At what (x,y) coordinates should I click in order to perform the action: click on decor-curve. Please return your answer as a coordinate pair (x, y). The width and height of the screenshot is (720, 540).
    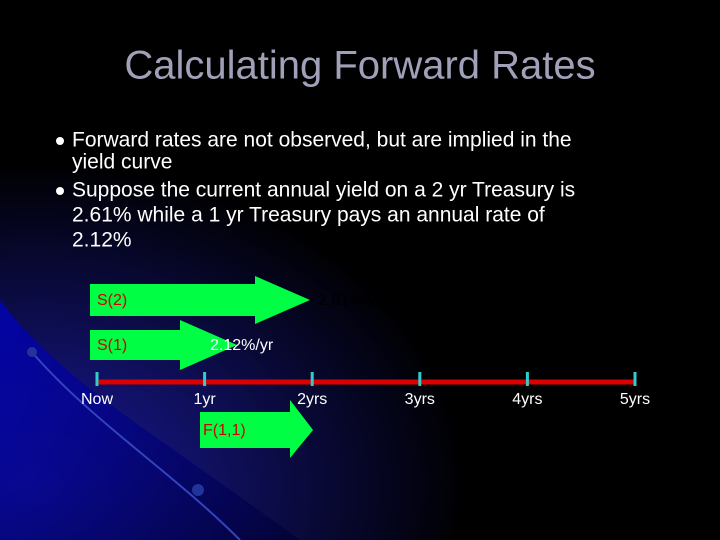
    Looking at the image, I should click on (135, 444).